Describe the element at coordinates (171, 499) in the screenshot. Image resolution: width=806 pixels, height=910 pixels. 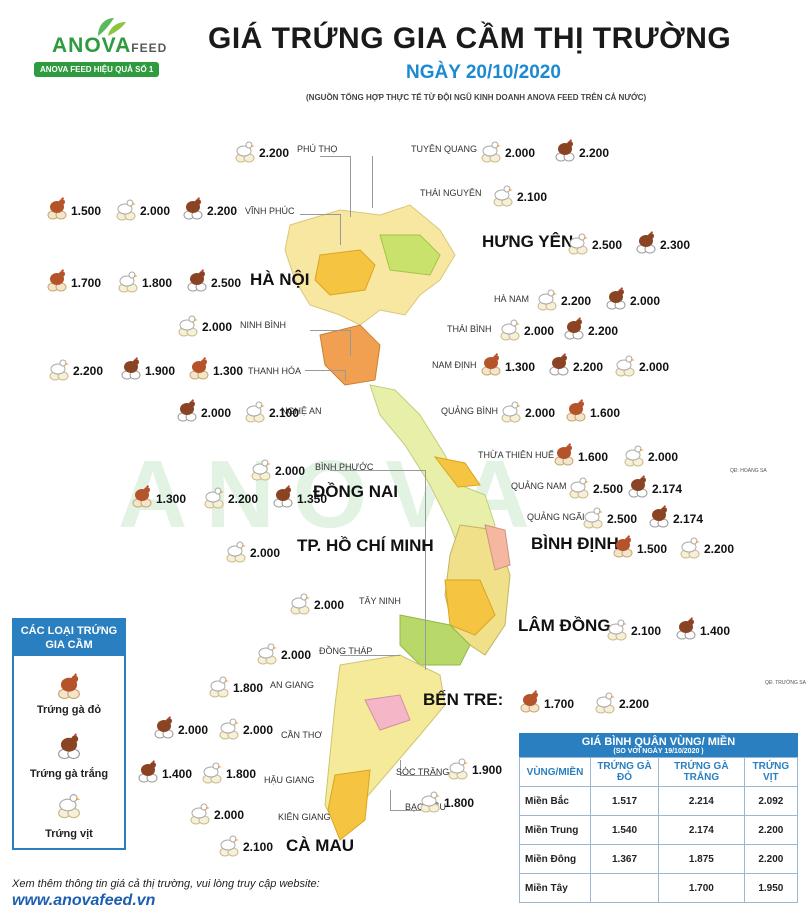
I see `egg-price: 1.300` at that location.